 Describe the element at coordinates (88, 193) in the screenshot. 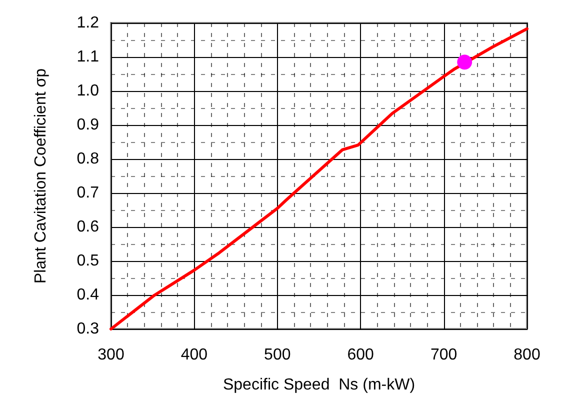

I see `y-tick-label: 0.7` at that location.